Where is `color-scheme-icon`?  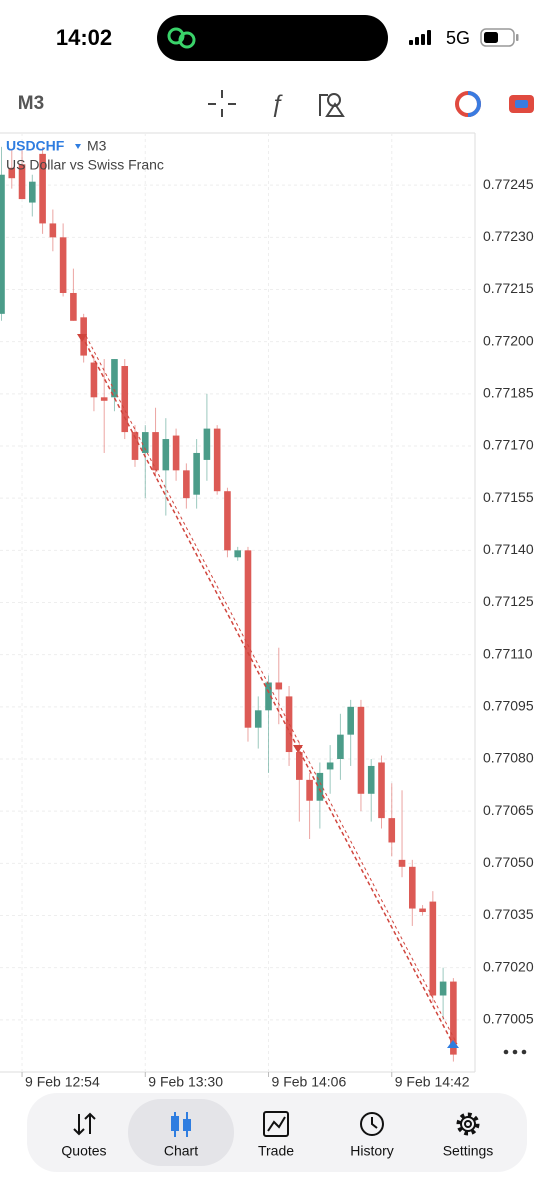 color-scheme-icon is located at coordinates (468, 104).